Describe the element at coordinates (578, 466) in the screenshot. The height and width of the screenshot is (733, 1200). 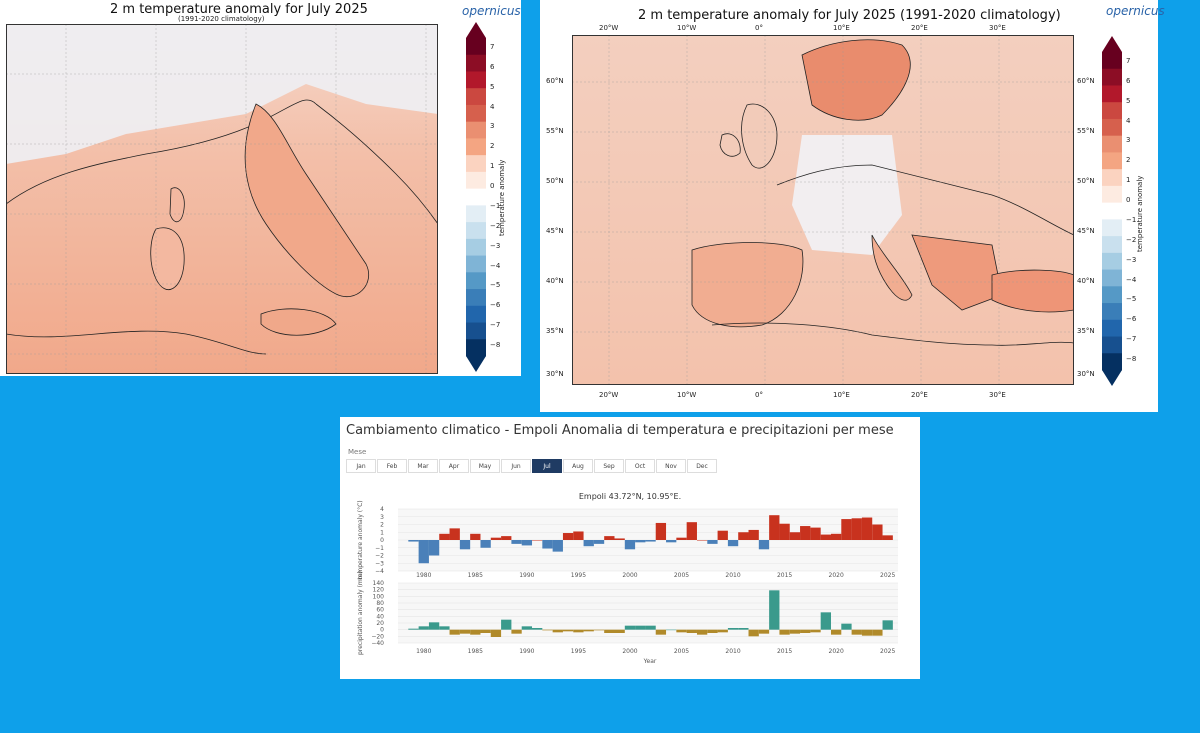
I see `month-button-aug: Aug` at that location.